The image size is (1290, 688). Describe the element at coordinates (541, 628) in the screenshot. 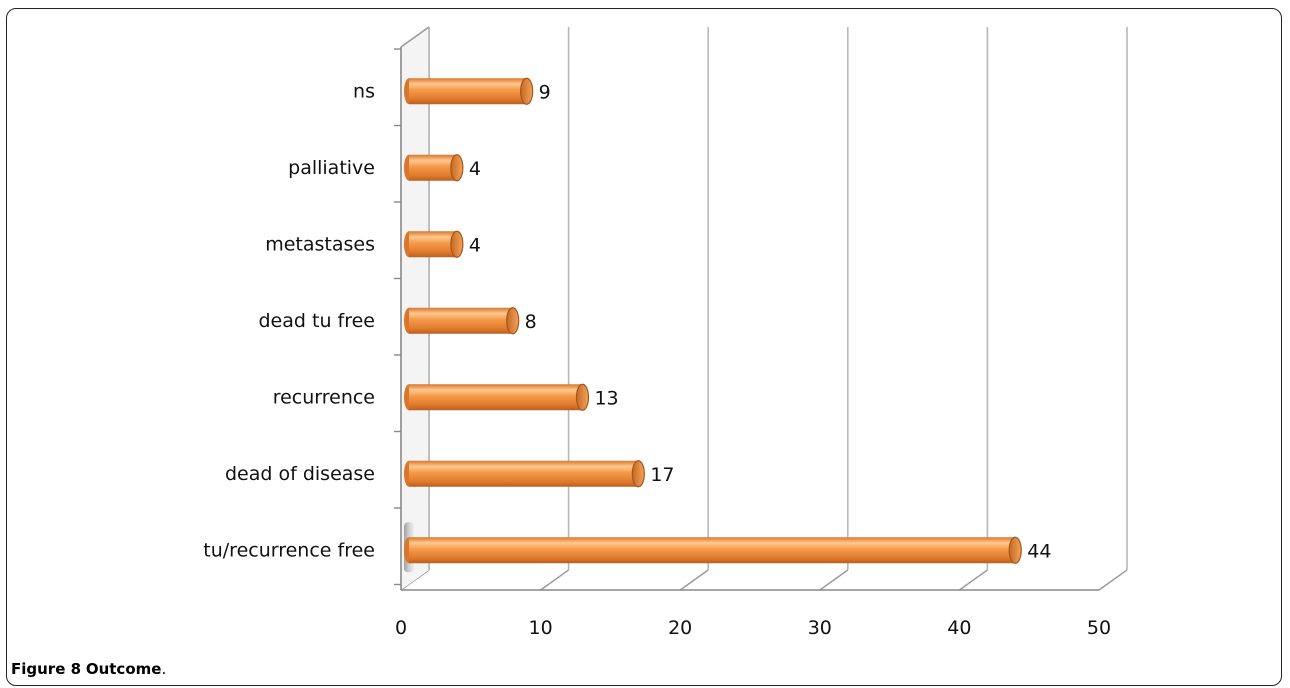

I see `x-tick-label: 10` at that location.